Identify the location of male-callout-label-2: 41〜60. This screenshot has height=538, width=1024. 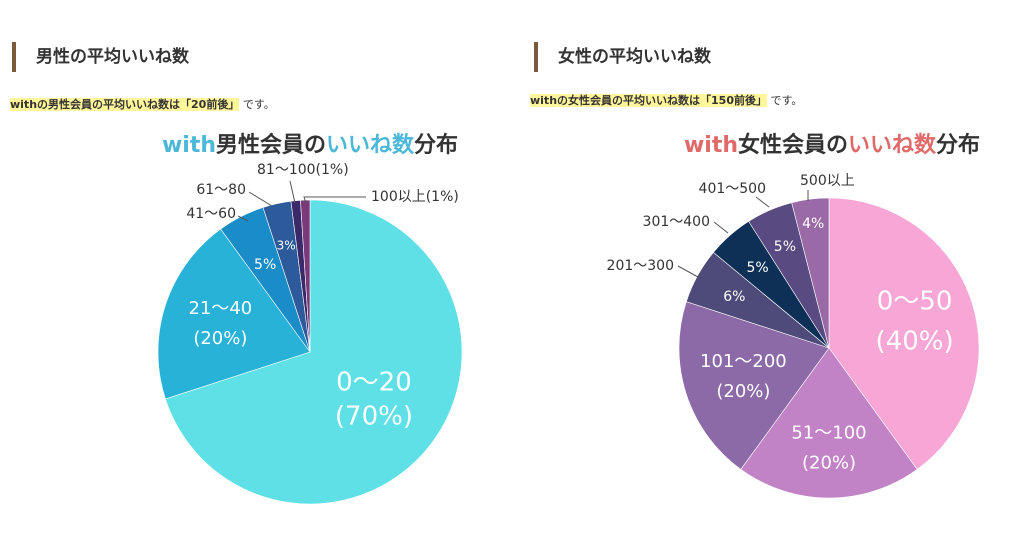
(211, 214).